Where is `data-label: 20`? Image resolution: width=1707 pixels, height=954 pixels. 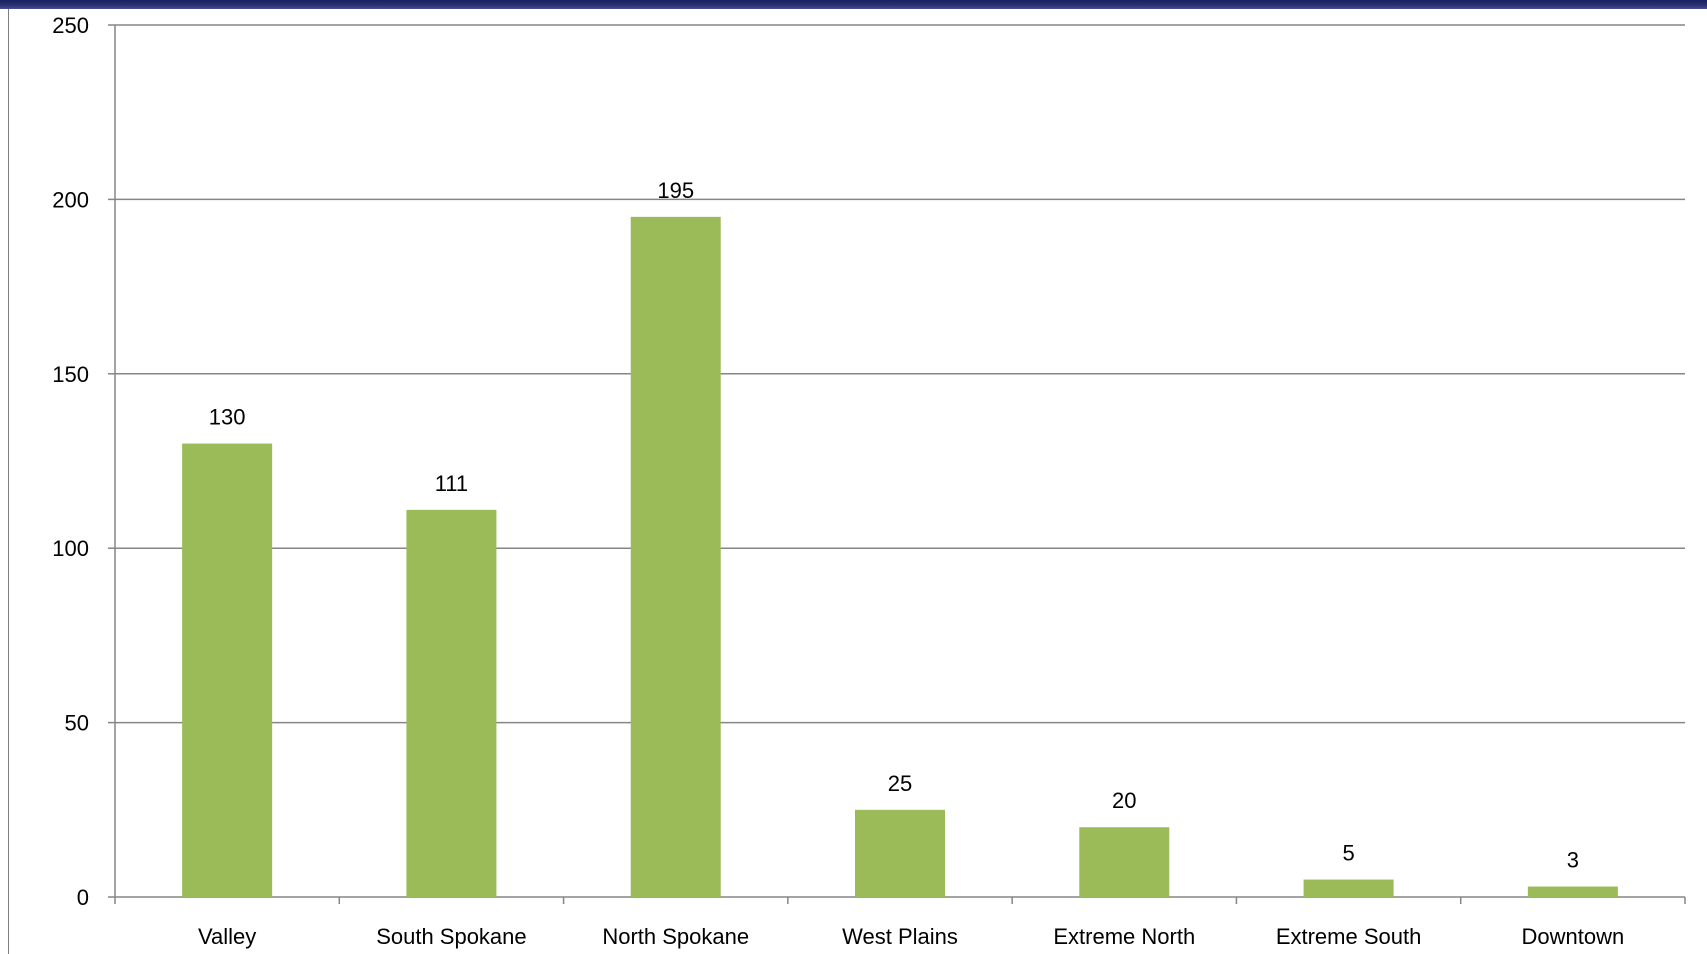
data-label: 20 is located at coordinates (1124, 800).